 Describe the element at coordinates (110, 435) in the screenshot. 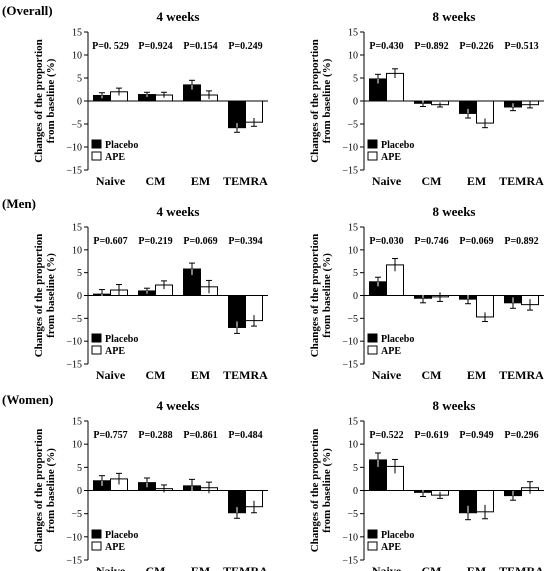

I see `p-value-label: P=0.757` at that location.